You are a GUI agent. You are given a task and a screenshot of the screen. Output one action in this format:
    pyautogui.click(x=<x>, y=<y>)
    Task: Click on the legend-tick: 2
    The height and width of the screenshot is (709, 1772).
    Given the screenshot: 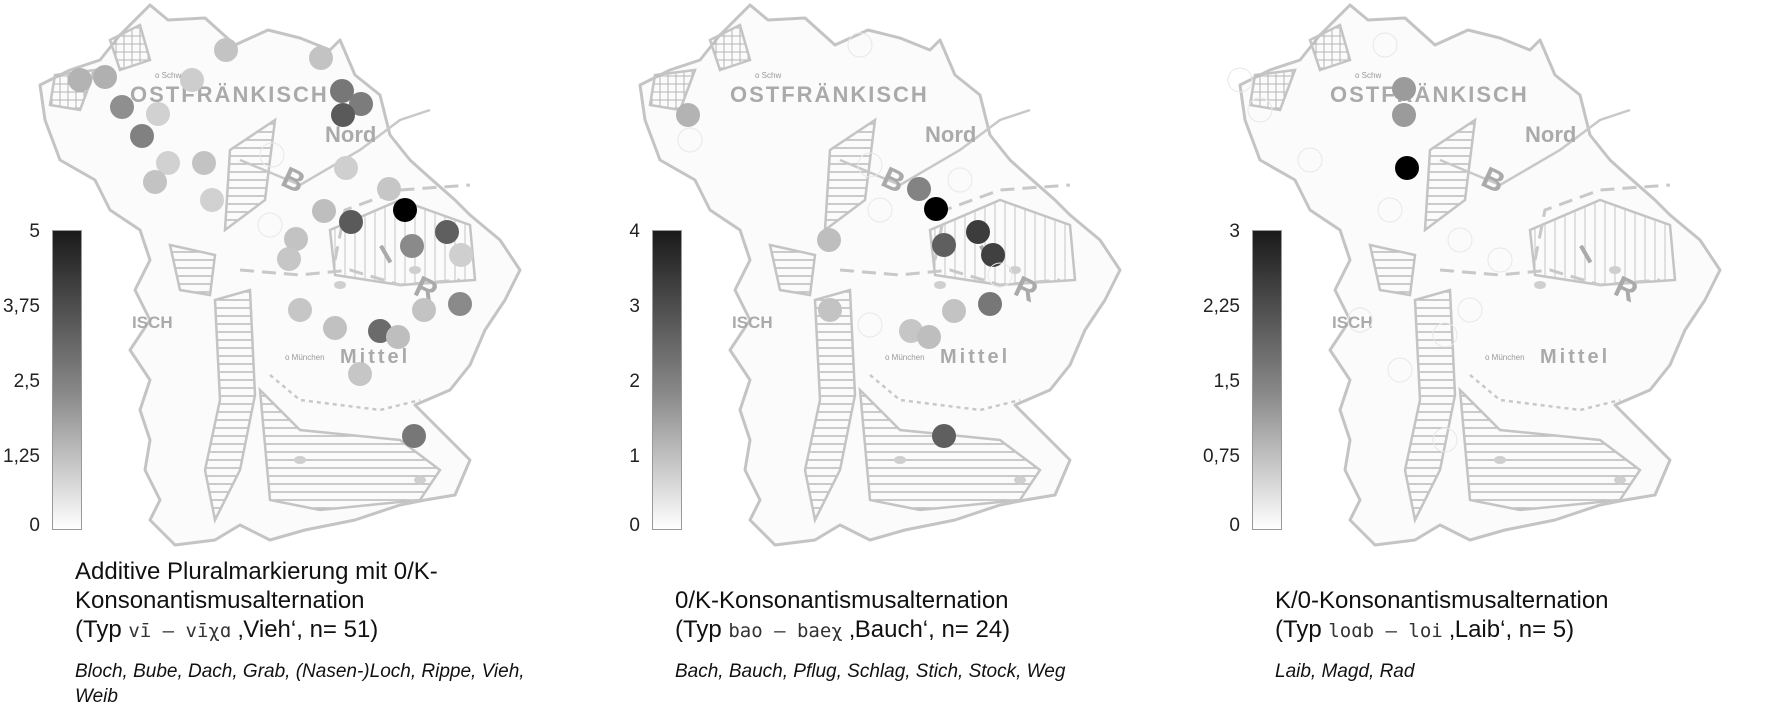 What is the action you would take?
    pyautogui.click(x=634, y=381)
    